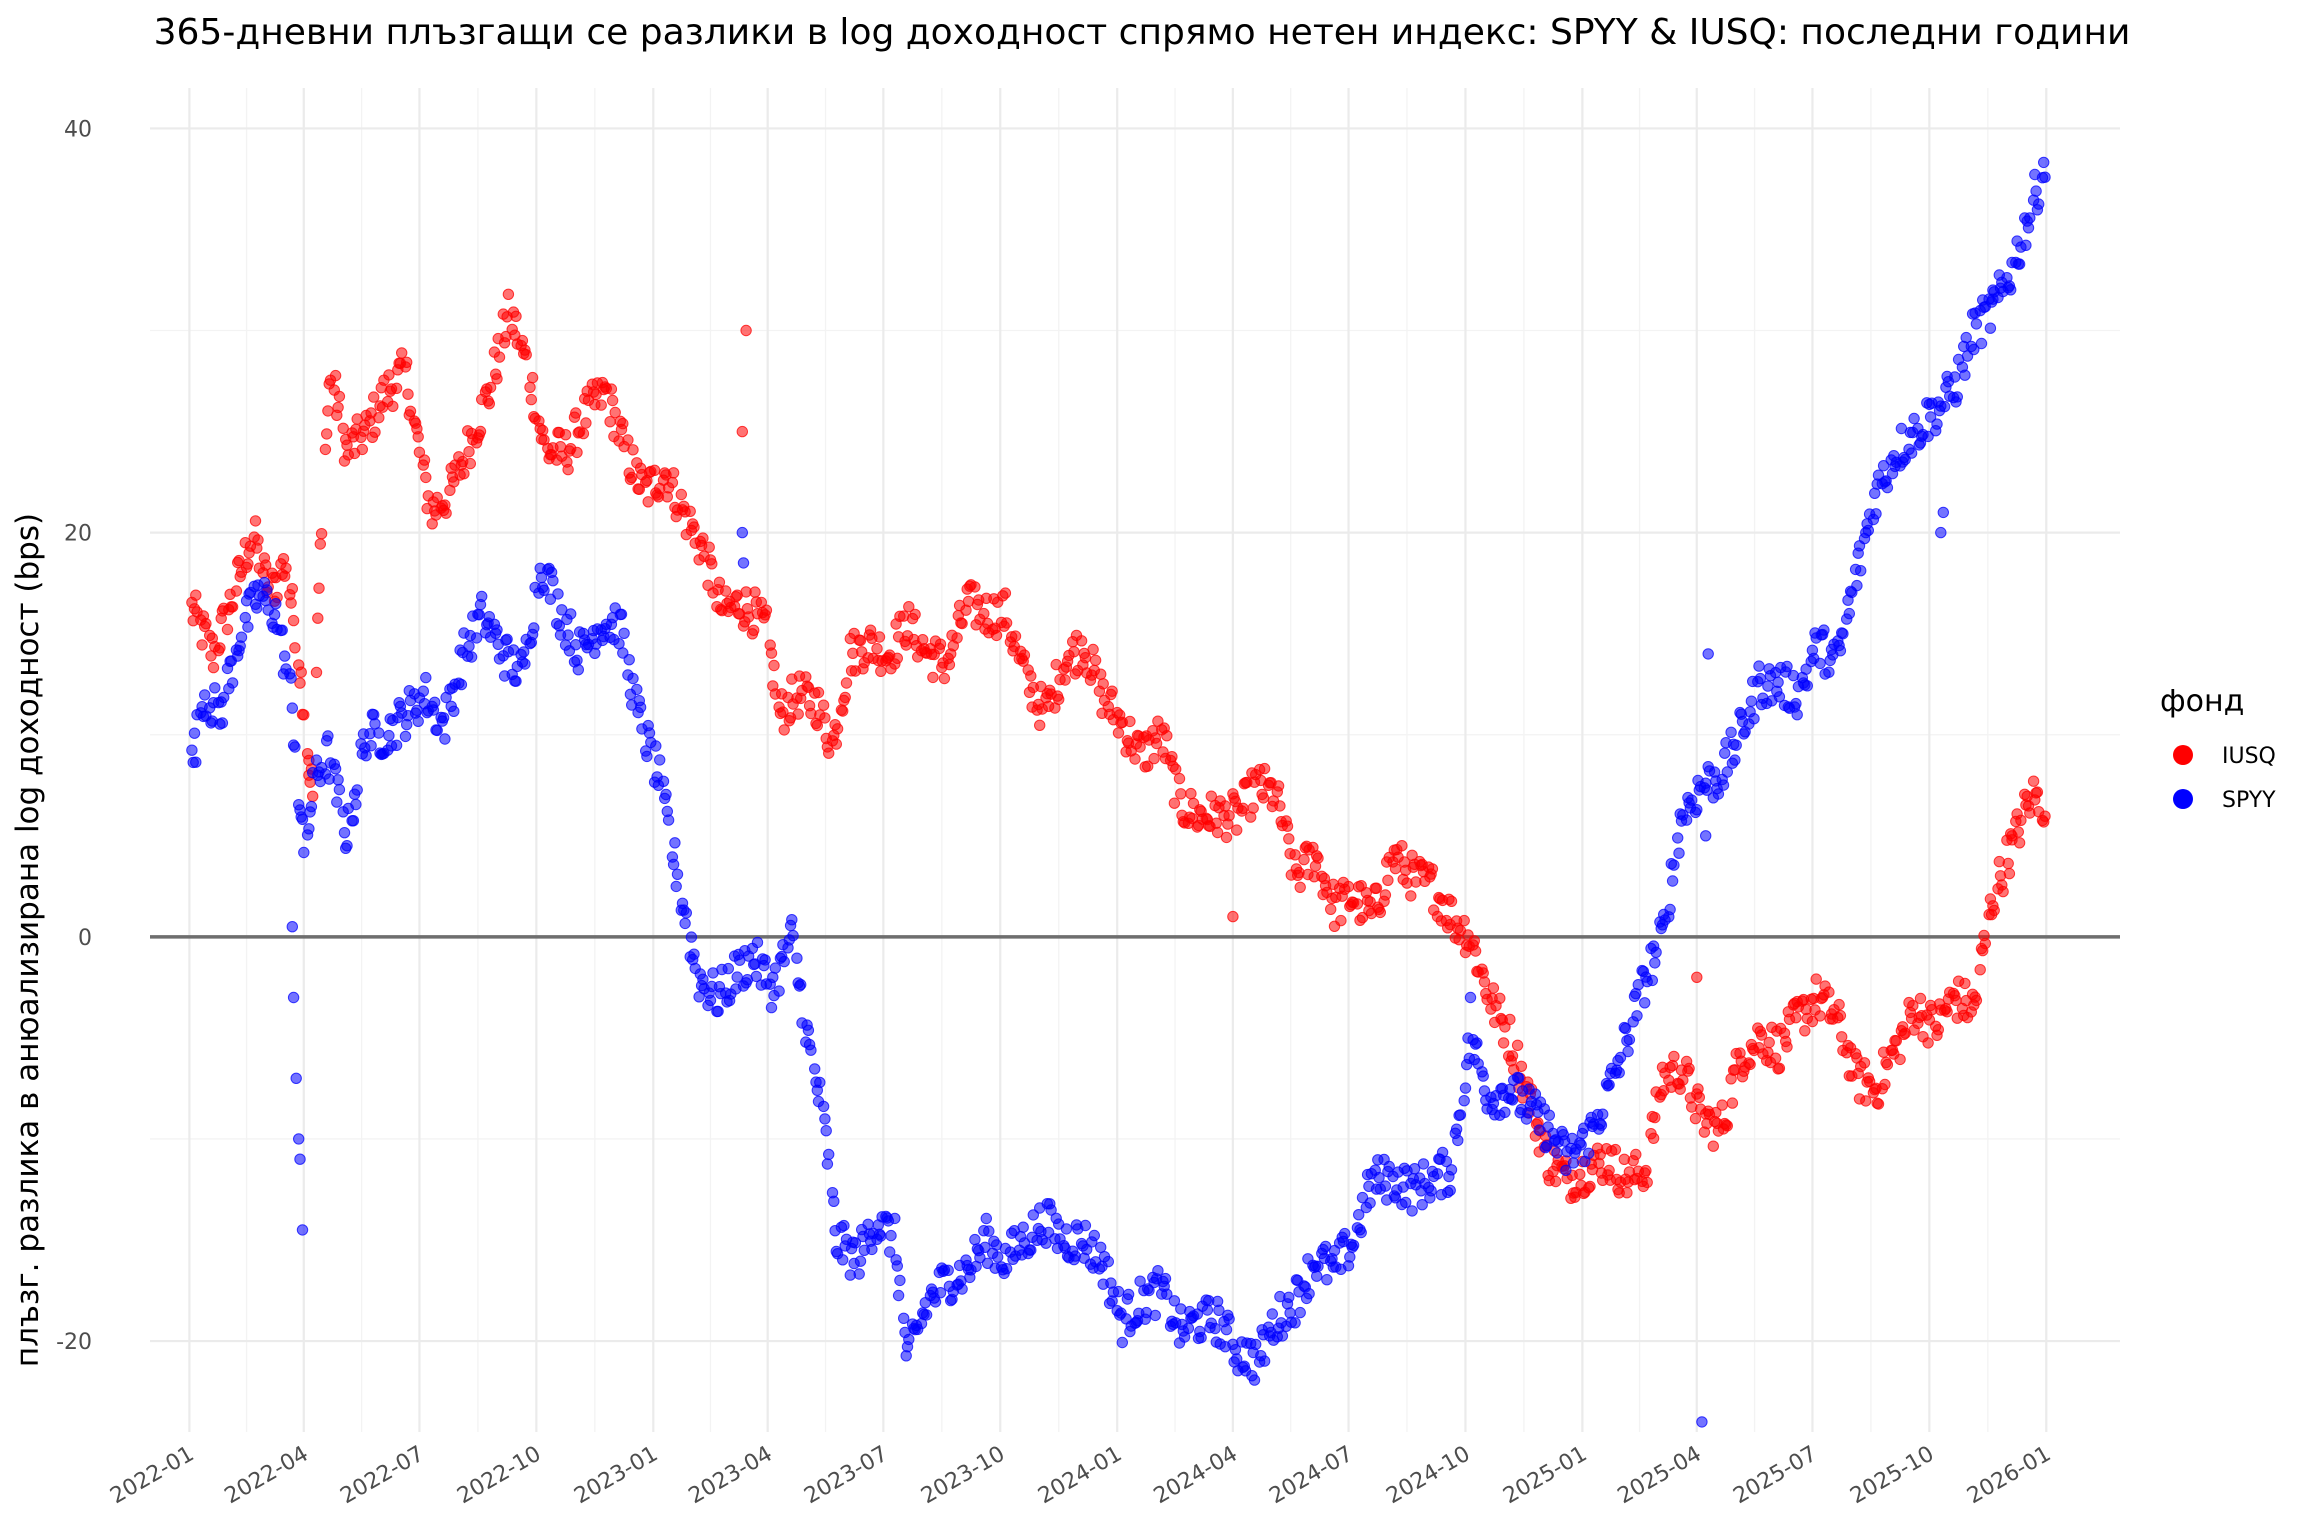 This screenshot has height=1536, width=2304. What do you see at coordinates (78, 129) in the screenshot?
I see `y-tick-label: 40` at bounding box center [78, 129].